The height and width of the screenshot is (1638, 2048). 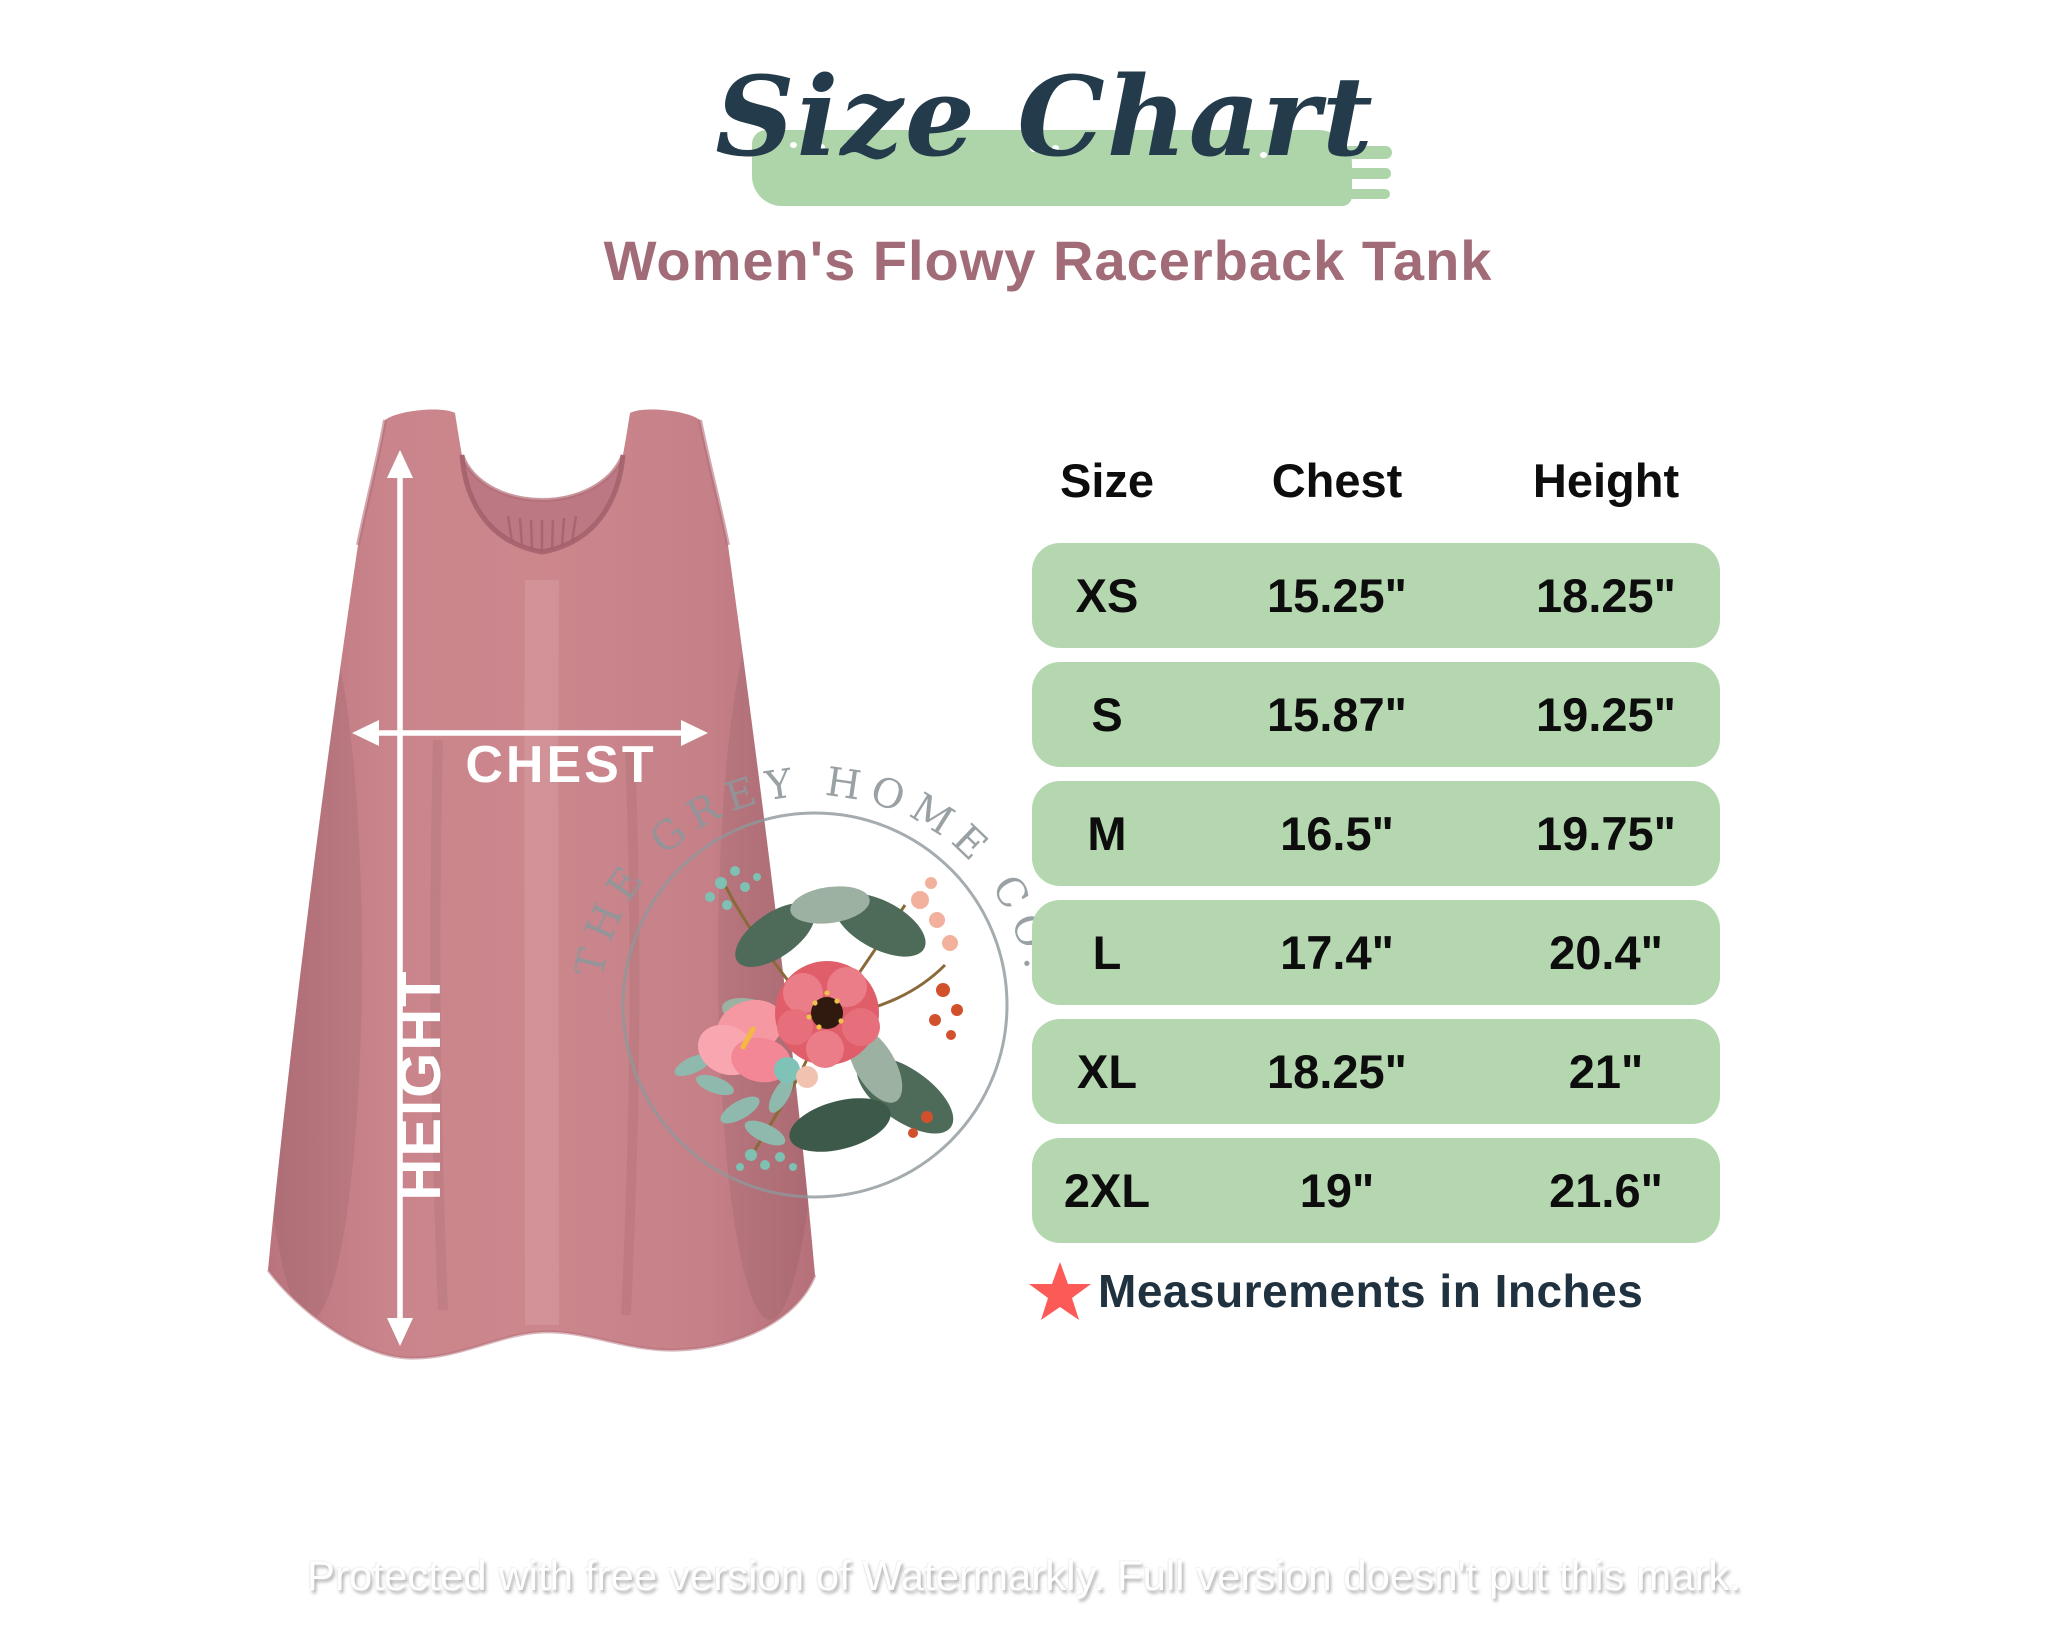 I want to click on coral-flower, so click(x=827, y=1024).